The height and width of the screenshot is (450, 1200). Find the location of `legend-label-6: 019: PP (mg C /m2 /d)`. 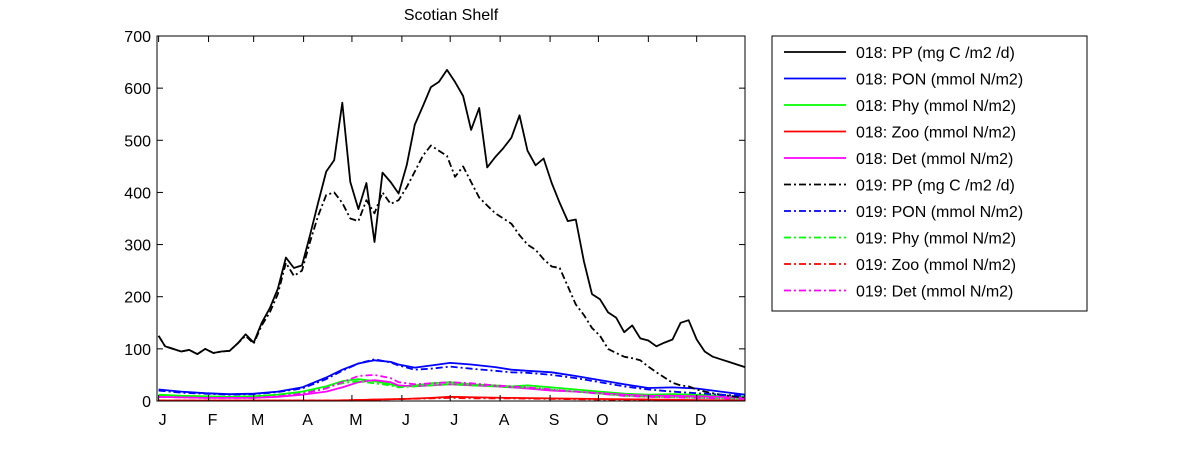

legend-label-6: 019: PP (mg C /m2 /d) is located at coordinates (935, 186).